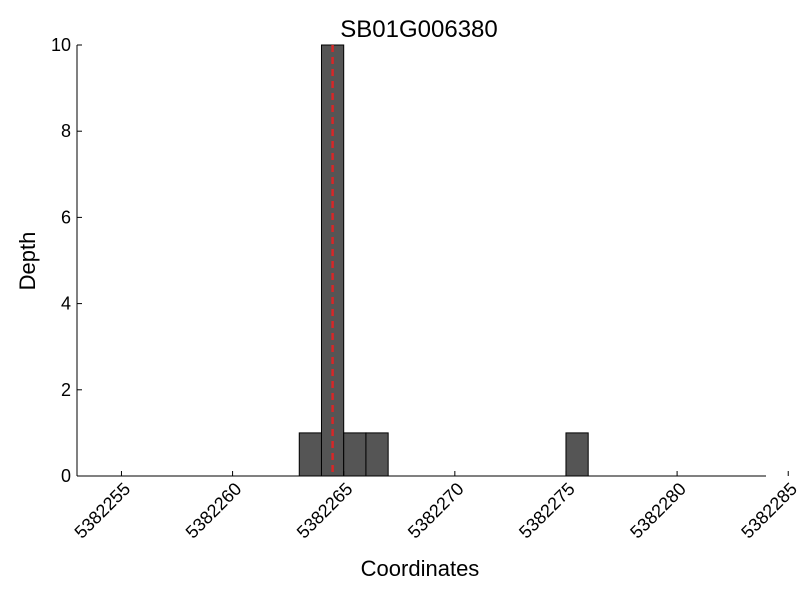 The width and height of the screenshot is (800, 600). I want to click on y-ticks: 0 2 4 6 8 10, so click(66, 260).